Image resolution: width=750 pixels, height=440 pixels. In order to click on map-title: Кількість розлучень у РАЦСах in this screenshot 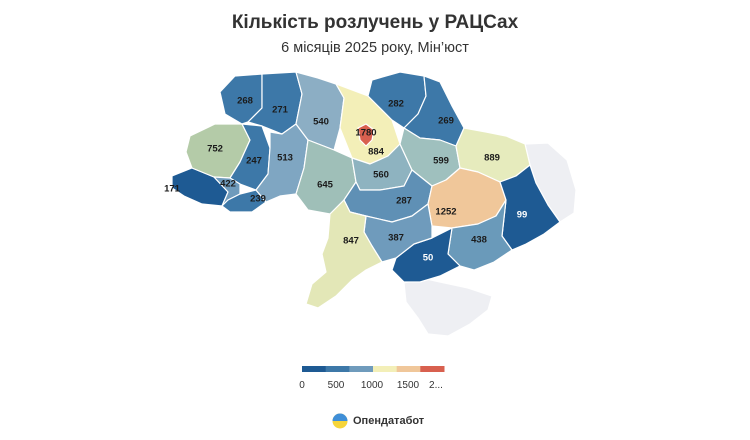, I will do `click(375, 22)`.